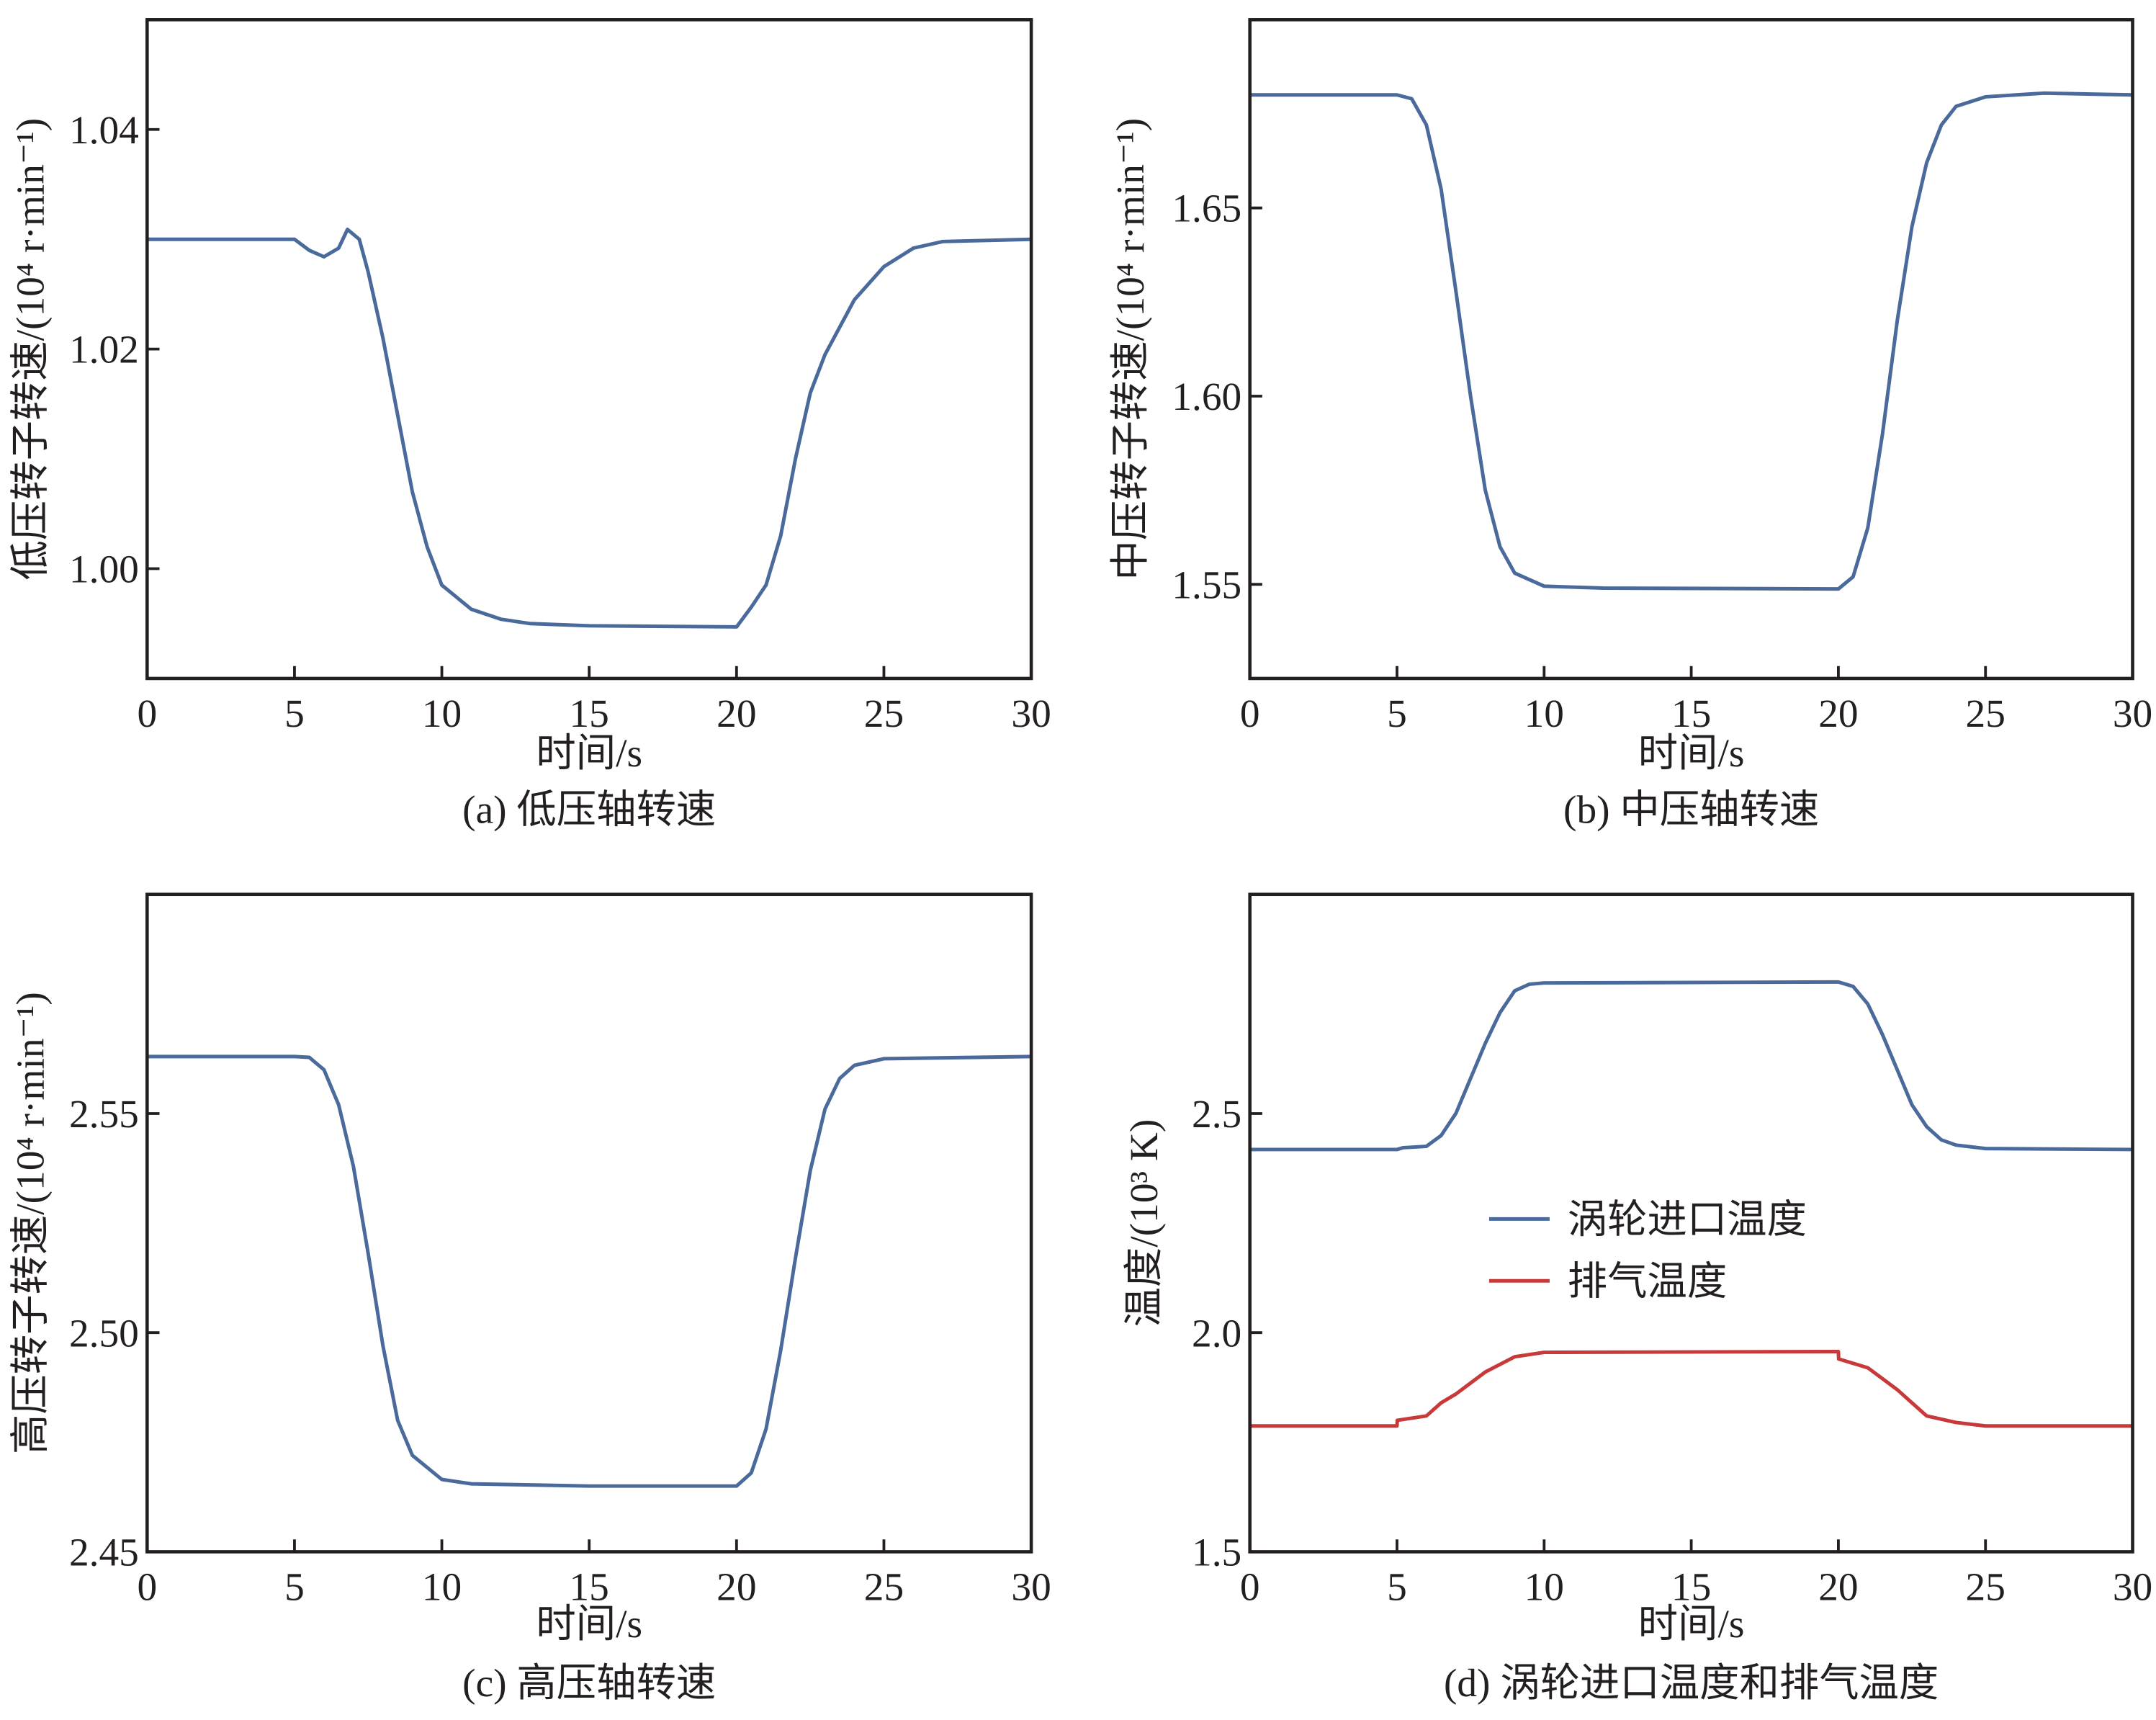 This screenshot has width=2156, height=1720. I want to click on y-axis-title: 温度/(10³ K), so click(1144, 1223).